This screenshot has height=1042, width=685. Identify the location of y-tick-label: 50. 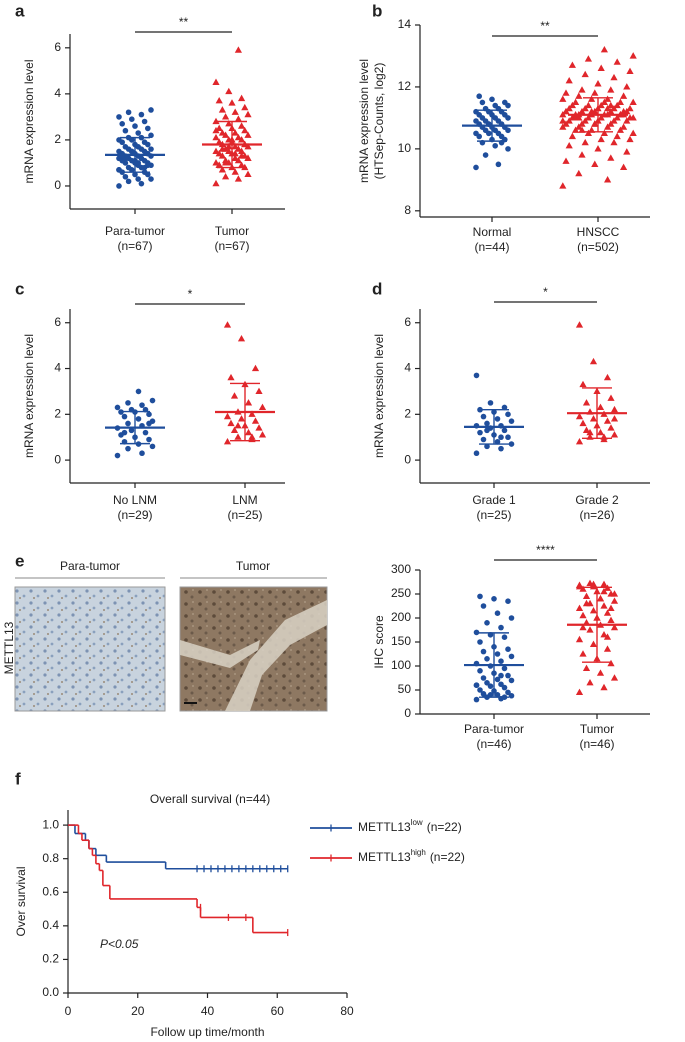
(405, 689).